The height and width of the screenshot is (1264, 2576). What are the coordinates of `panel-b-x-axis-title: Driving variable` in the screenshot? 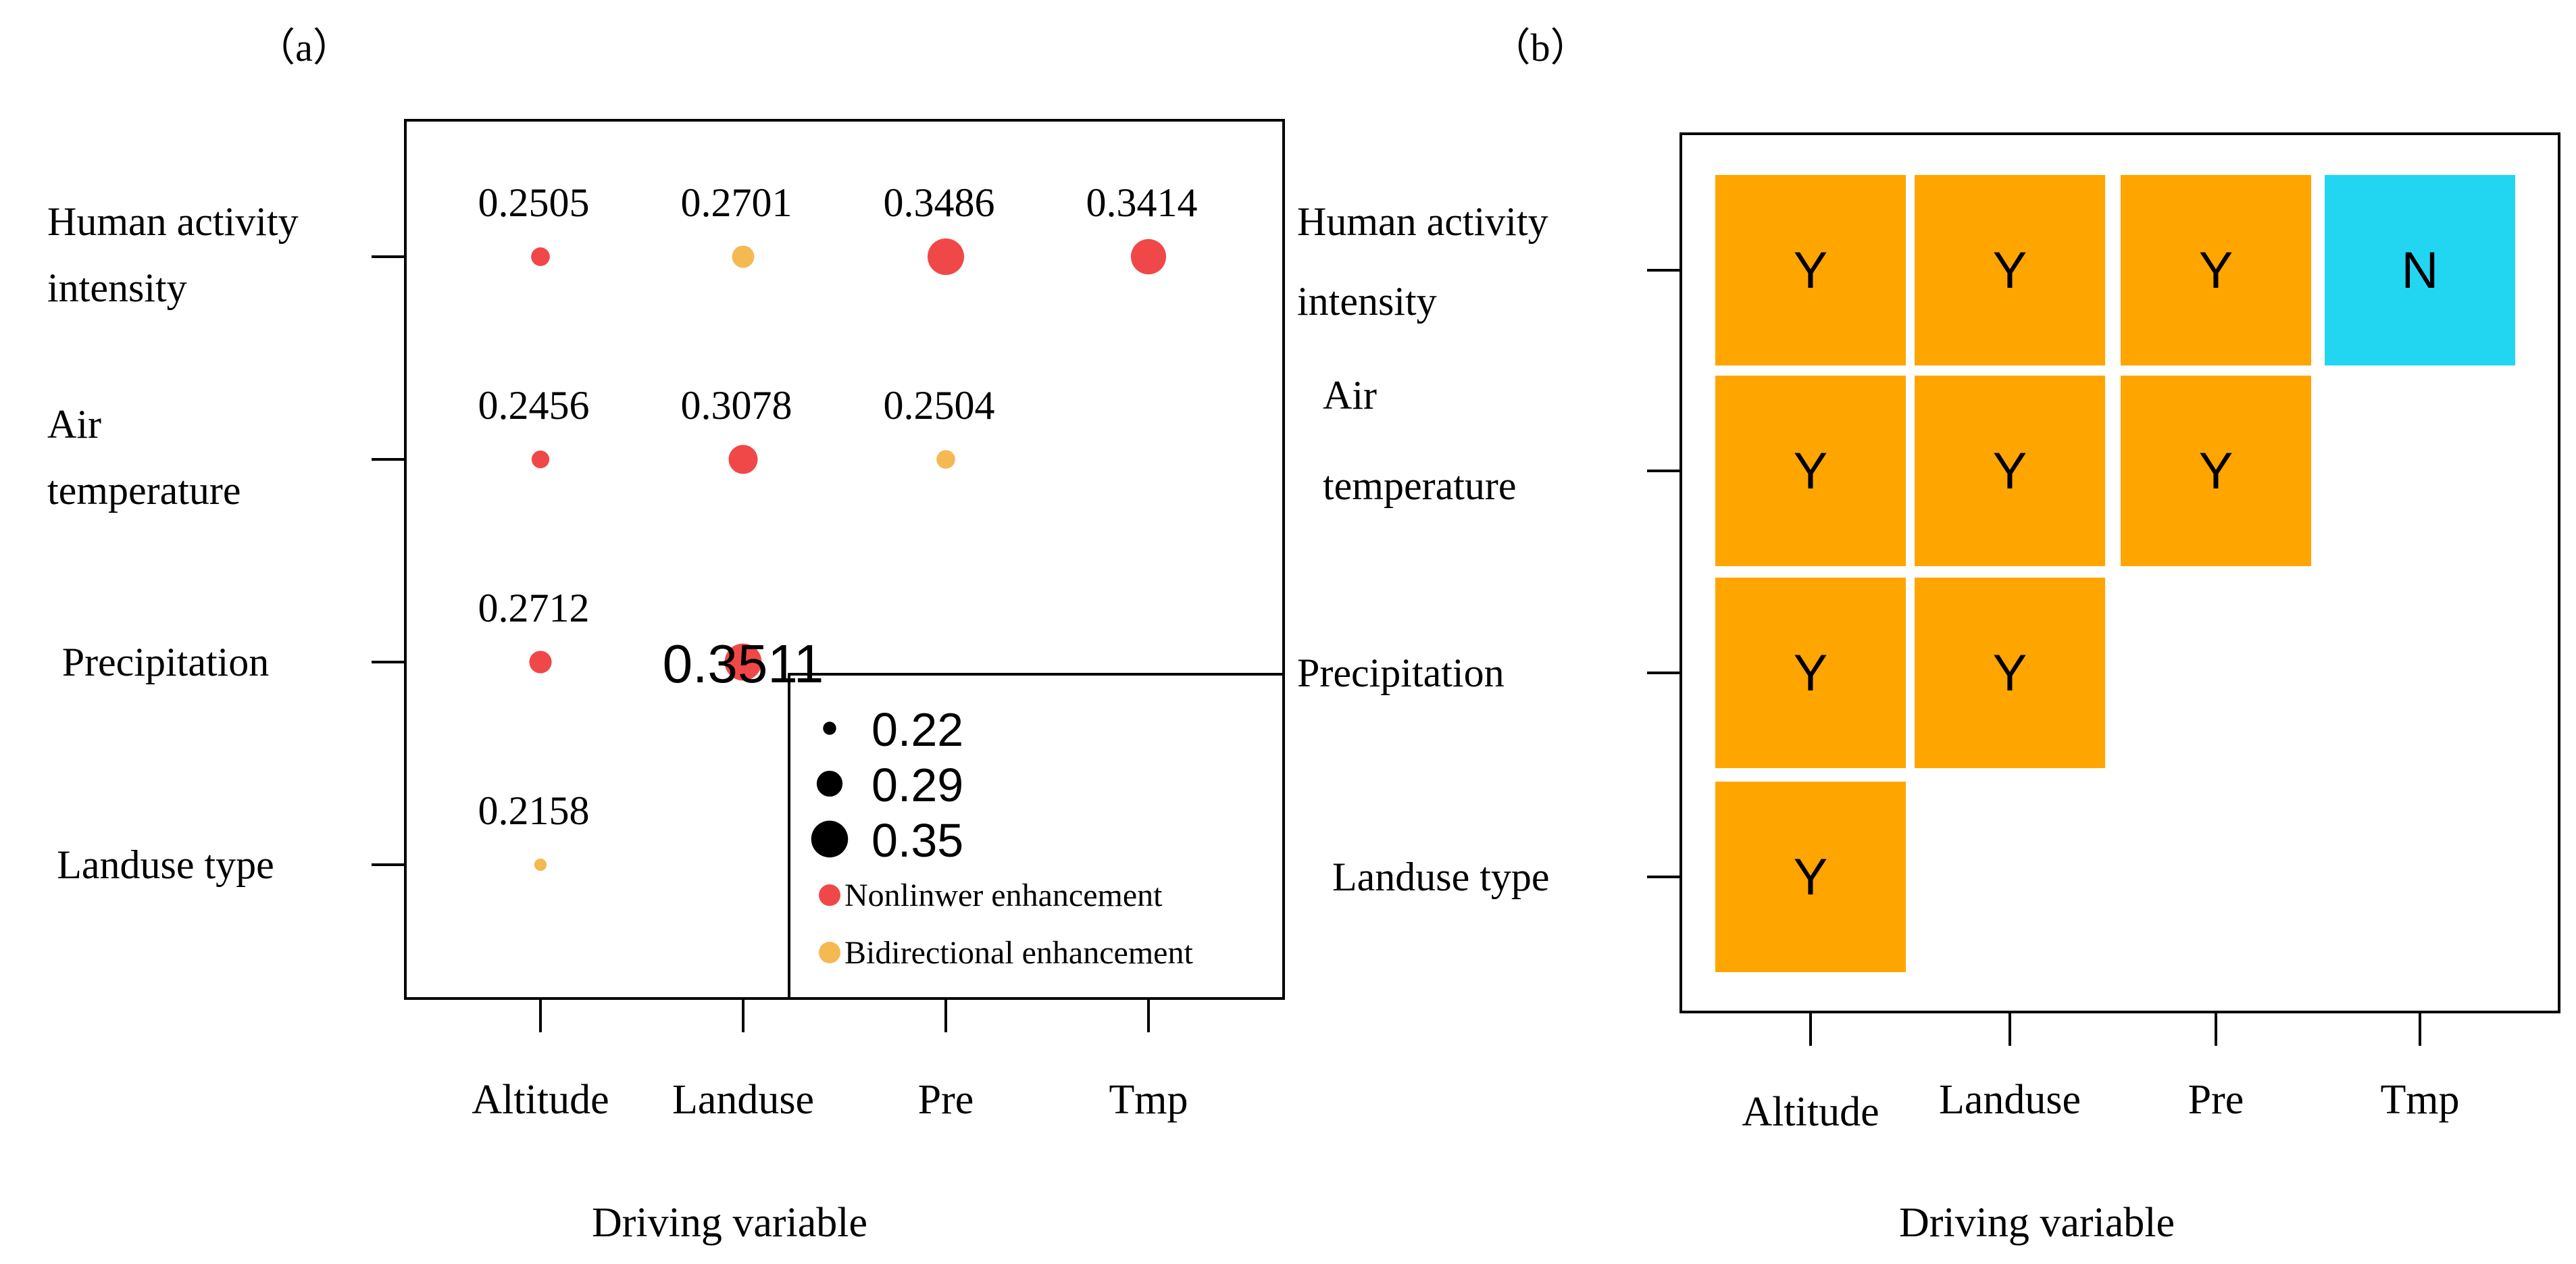 It's located at (2037, 1223).